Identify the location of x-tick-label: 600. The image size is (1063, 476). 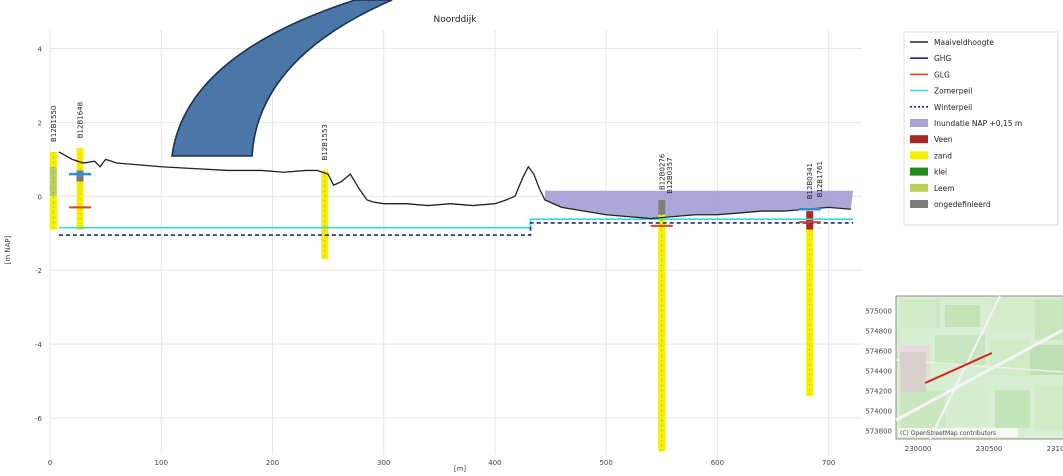
(717, 463).